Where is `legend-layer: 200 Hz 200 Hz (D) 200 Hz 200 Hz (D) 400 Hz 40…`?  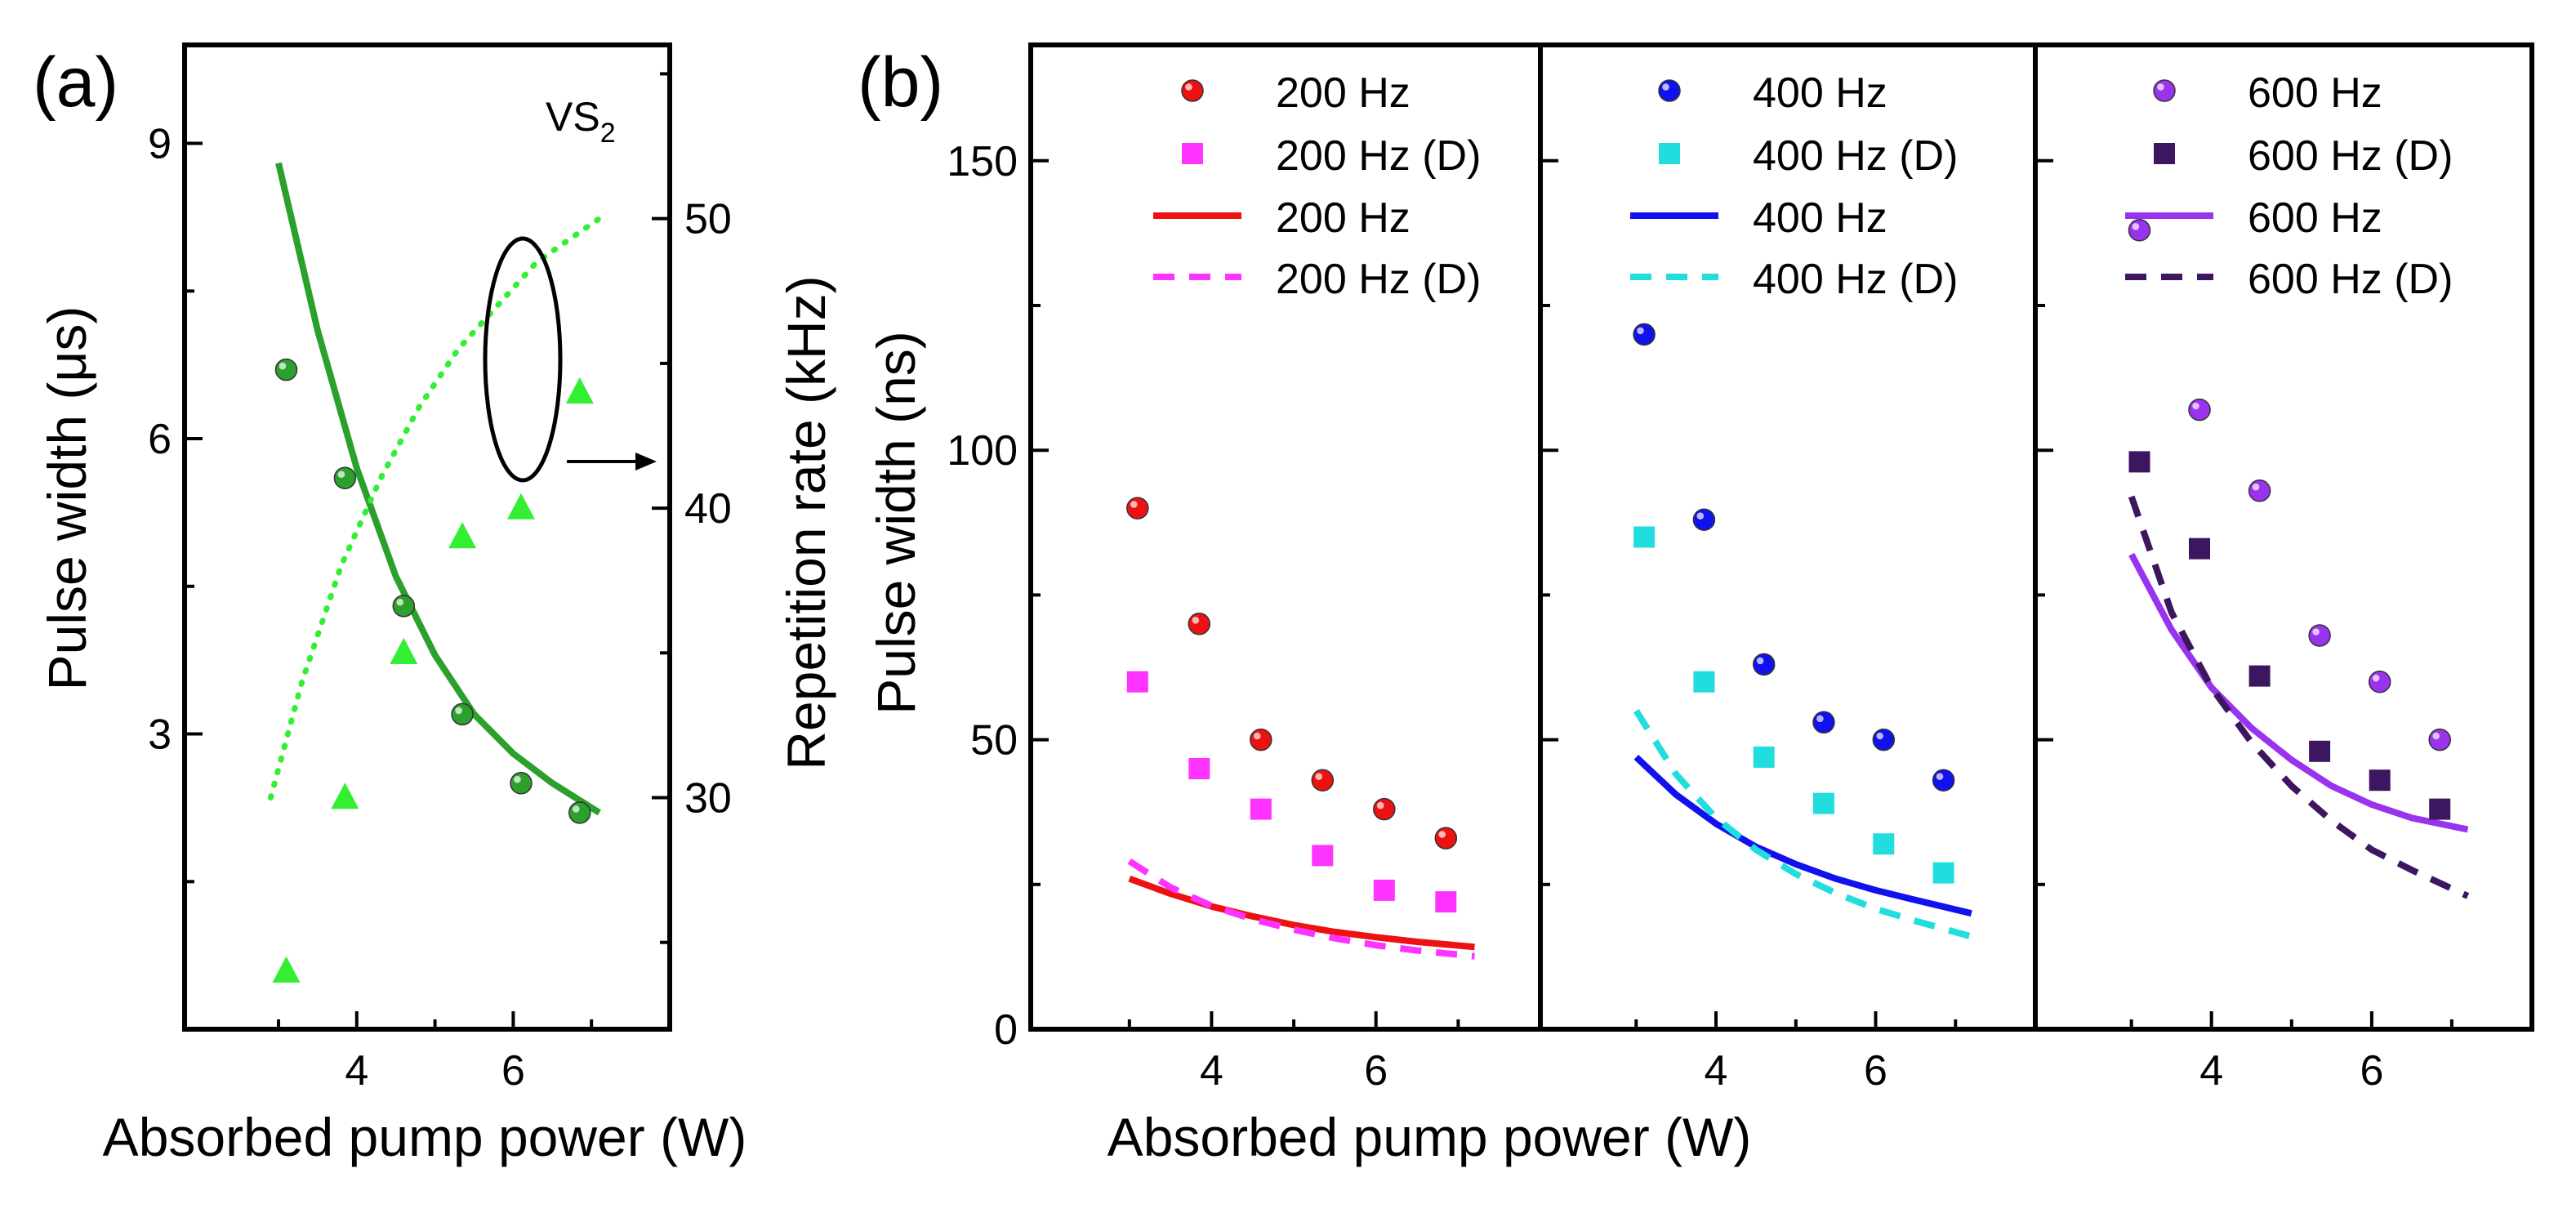
legend-layer: 200 Hz 200 Hz (D) 200 Hz 200 Hz (D) 400 Hz 40… is located at coordinates (1803, 186).